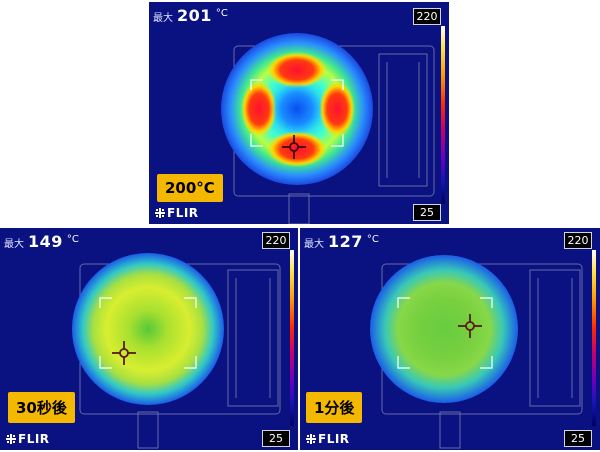 Image resolution: width=600 pixels, height=452 pixels. I want to click on time-tag: 30秒後, so click(41, 407).